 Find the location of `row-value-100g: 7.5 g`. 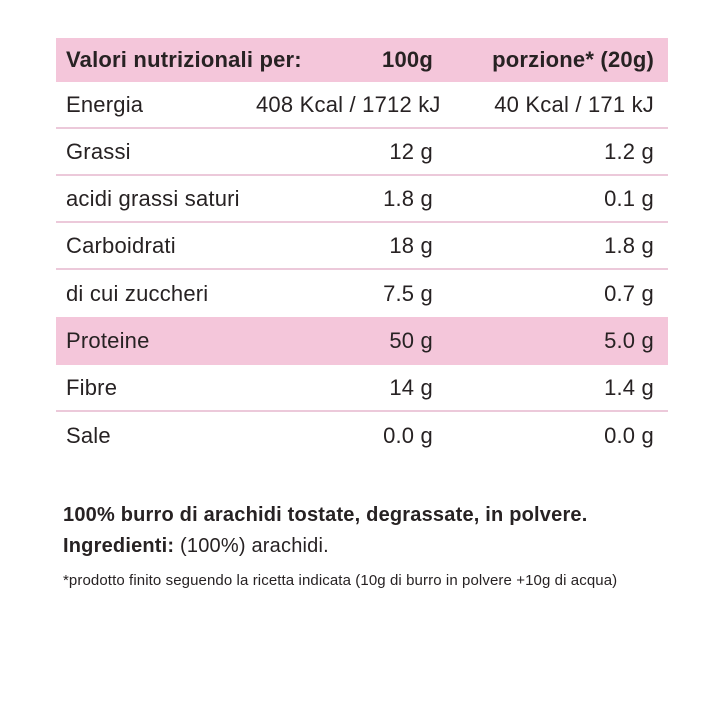

row-value-100g: 7.5 g is located at coordinates (408, 293).